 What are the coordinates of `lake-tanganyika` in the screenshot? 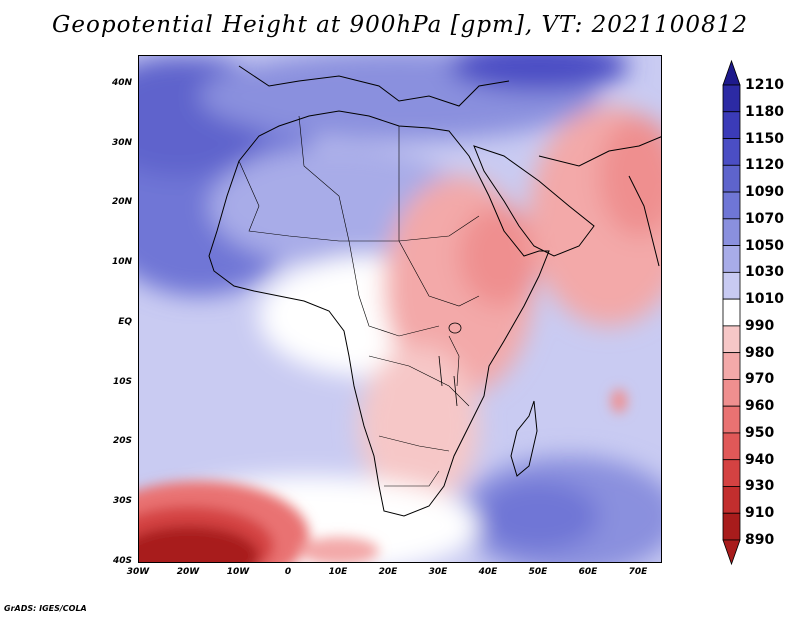 It's located at (440, 371).